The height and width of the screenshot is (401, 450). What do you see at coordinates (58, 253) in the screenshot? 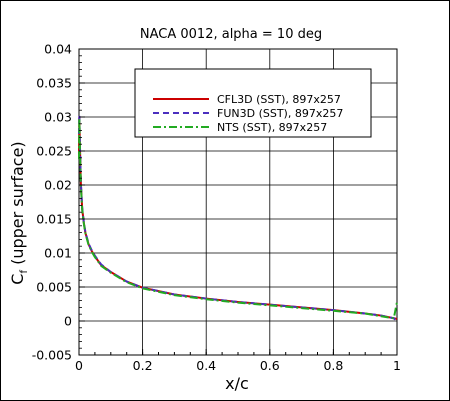
I see `y-tick-label: 0.01` at bounding box center [58, 253].